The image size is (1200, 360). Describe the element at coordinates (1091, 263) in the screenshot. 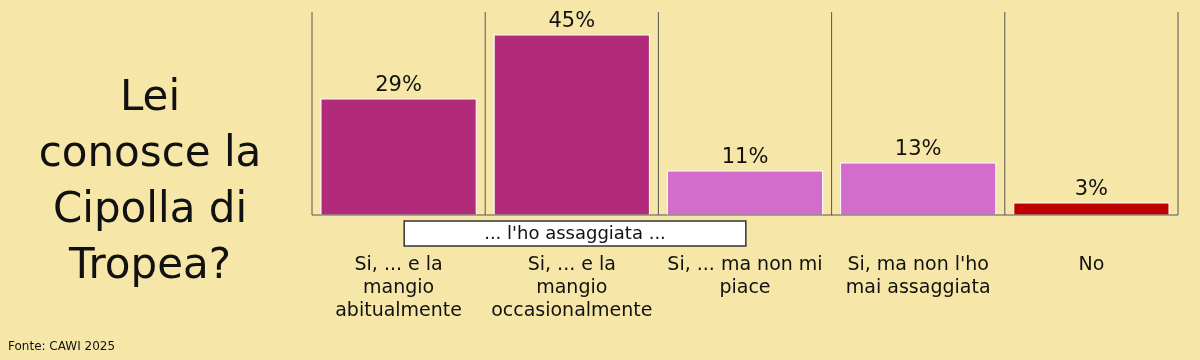

I see `x-tick-label: No` at that location.